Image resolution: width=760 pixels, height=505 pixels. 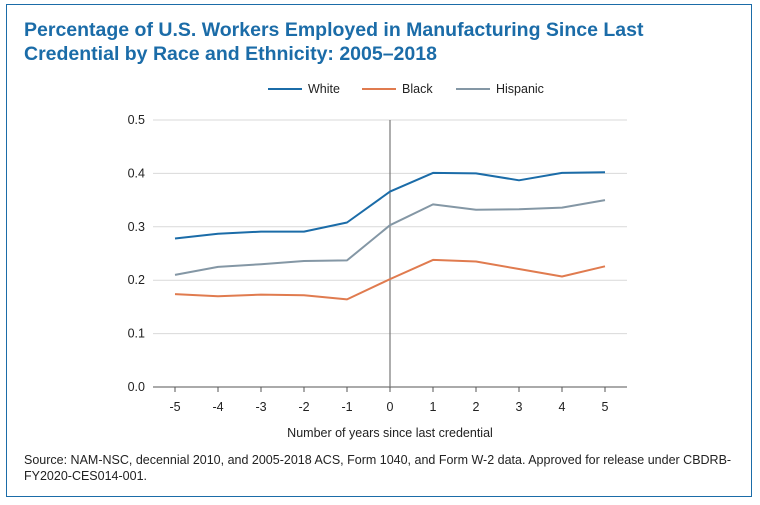 What do you see at coordinates (390, 279) in the screenshot?
I see `series-line-black` at bounding box center [390, 279].